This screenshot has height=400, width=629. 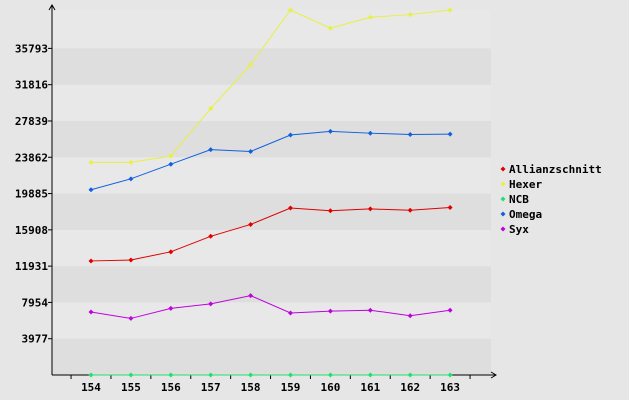 What do you see at coordinates (211, 387) in the screenshot?
I see `x-tick-label: 157` at bounding box center [211, 387].